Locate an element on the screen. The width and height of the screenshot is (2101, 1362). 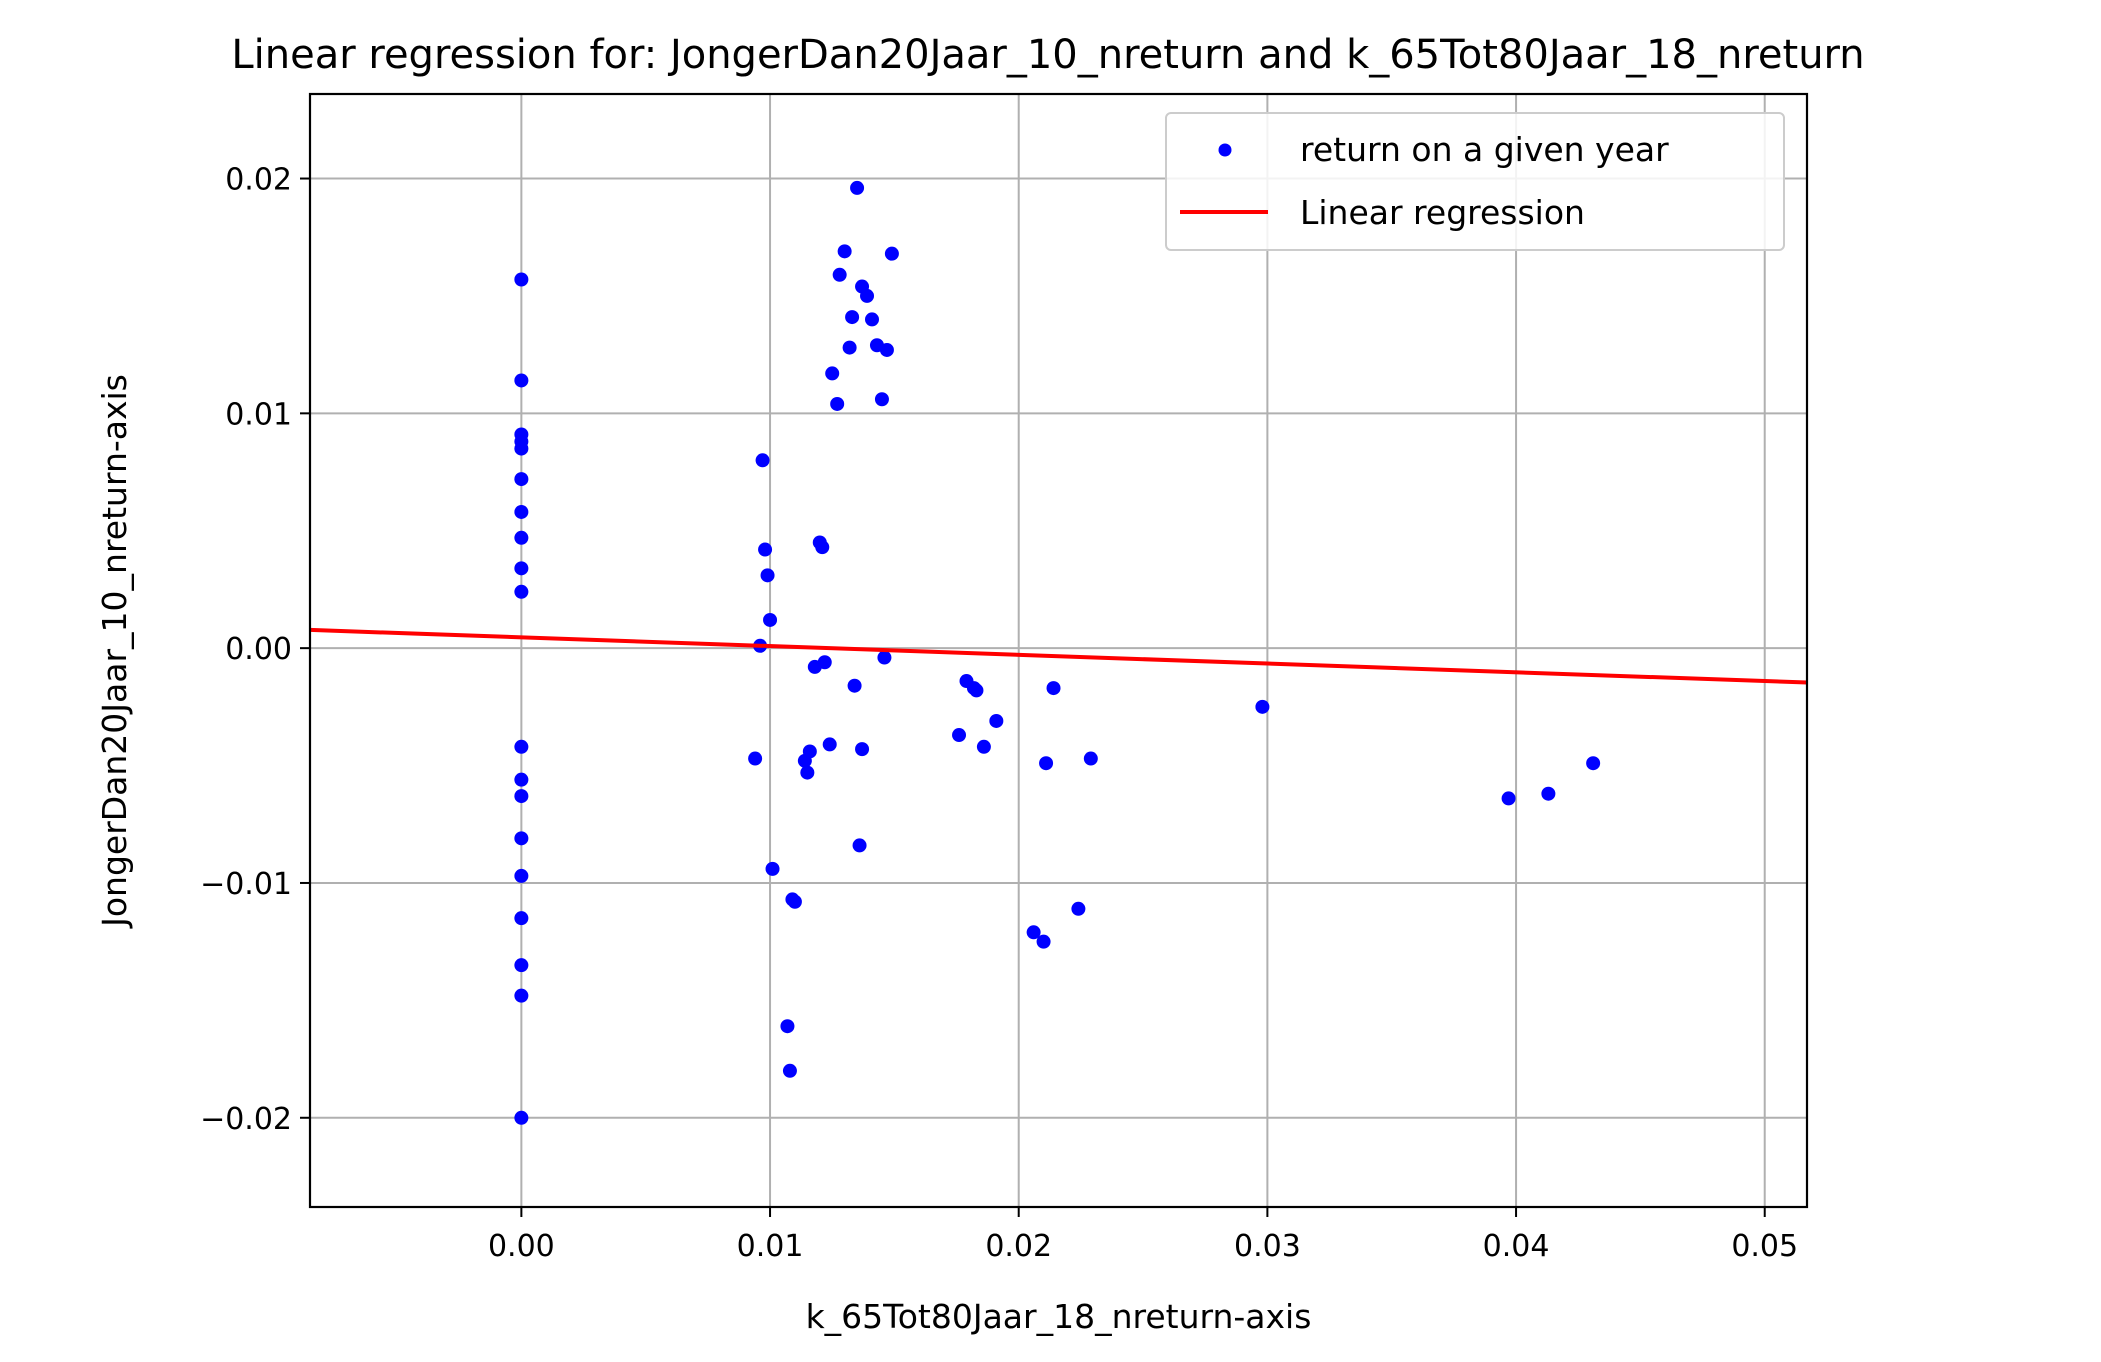
x-tick-label: 0.00 is located at coordinates (521, 1246).